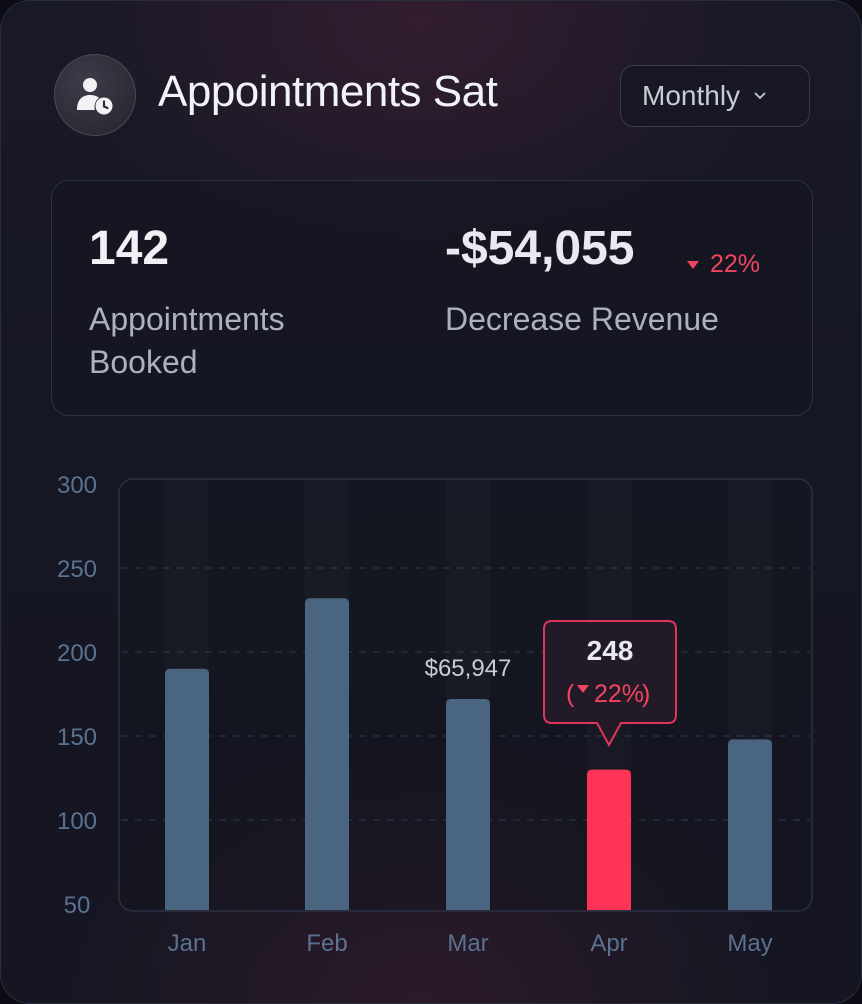 The width and height of the screenshot is (862, 1004). I want to click on tooltip-paren-close: ), so click(646, 694).